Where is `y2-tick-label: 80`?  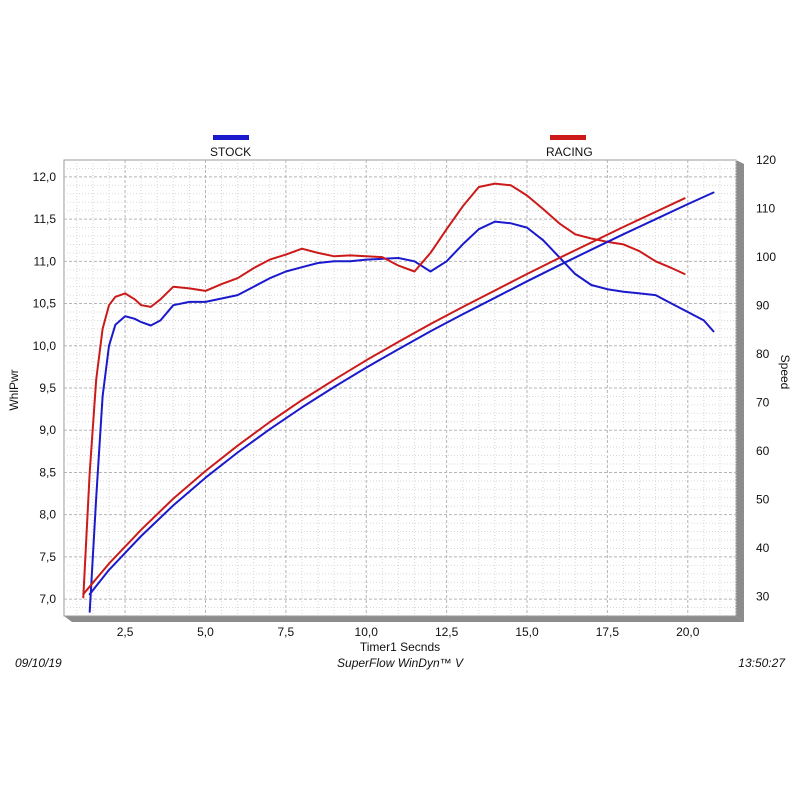
y2-tick-label: 80 is located at coordinates (763, 354).